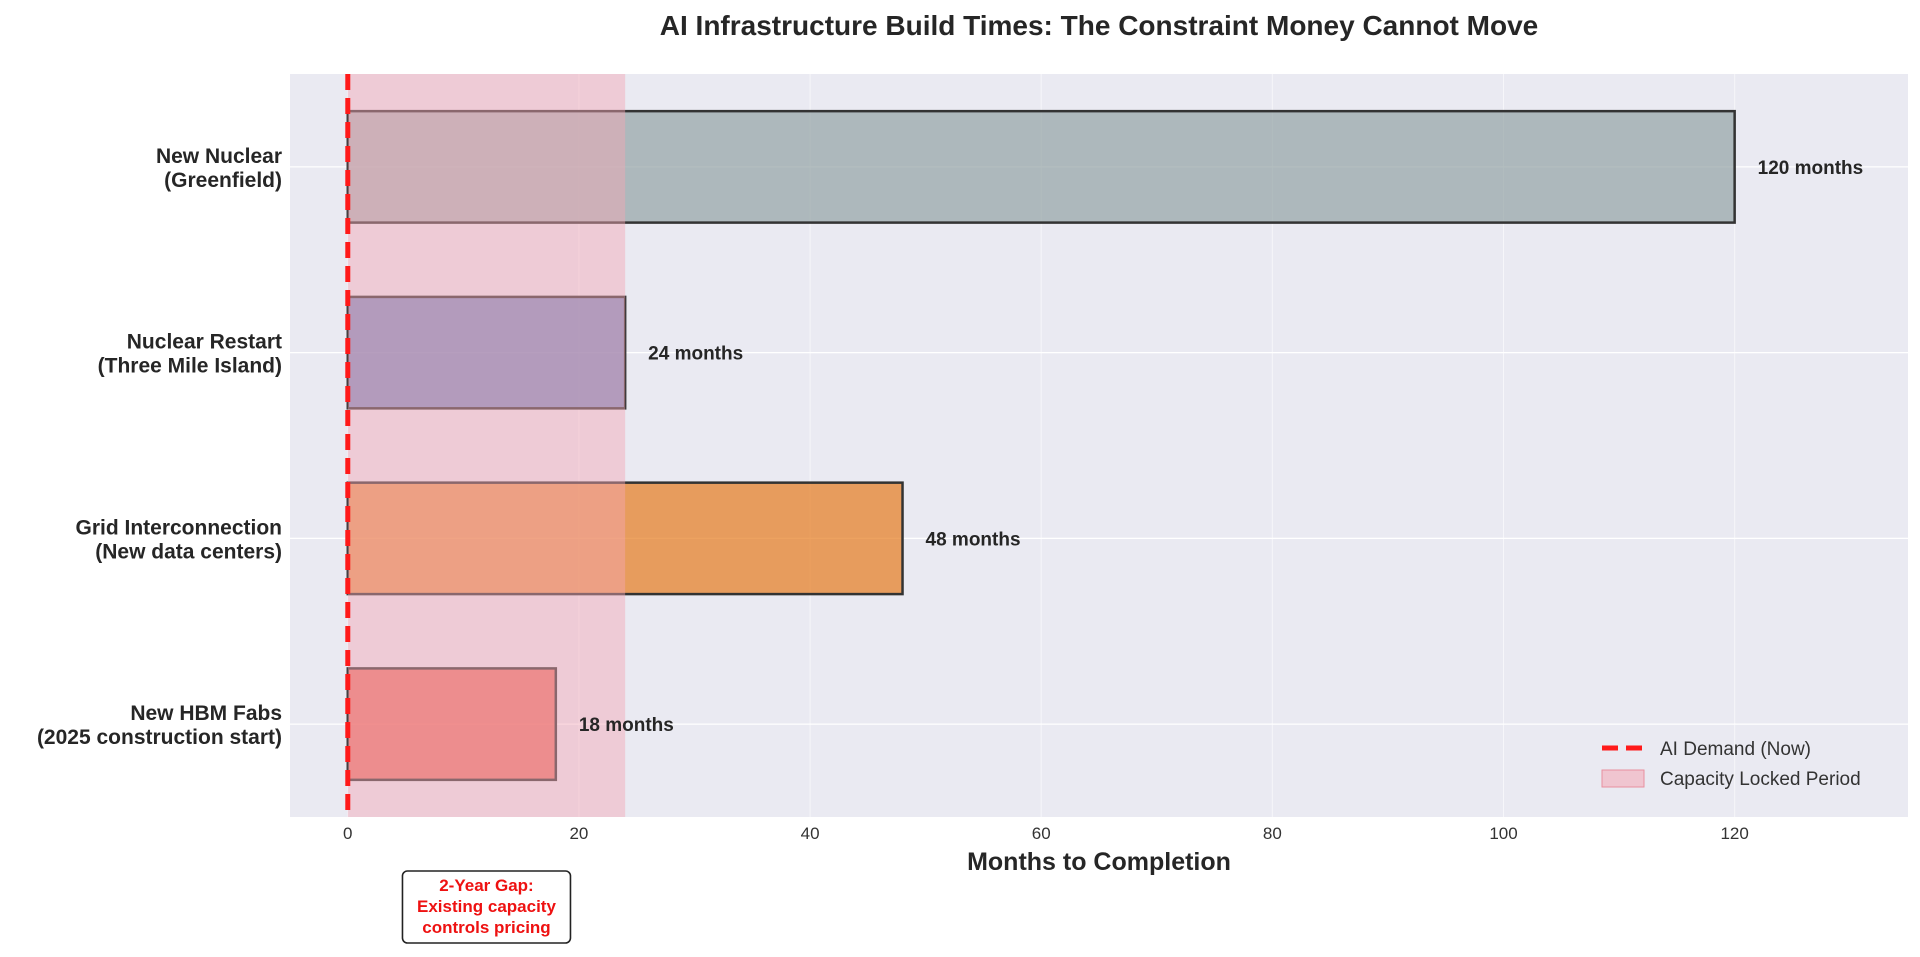 The image size is (1920, 957). What do you see at coordinates (1760, 779) in the screenshot?
I see `legend-label-capacity-locked: Capacity Locked Period` at bounding box center [1760, 779].